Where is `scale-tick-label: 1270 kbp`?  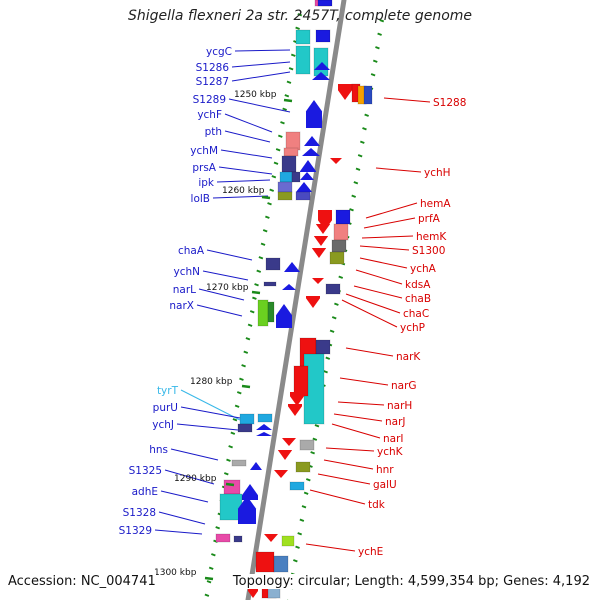
scale-tick-label: 1270 kbp is located at coordinates (227, 288).